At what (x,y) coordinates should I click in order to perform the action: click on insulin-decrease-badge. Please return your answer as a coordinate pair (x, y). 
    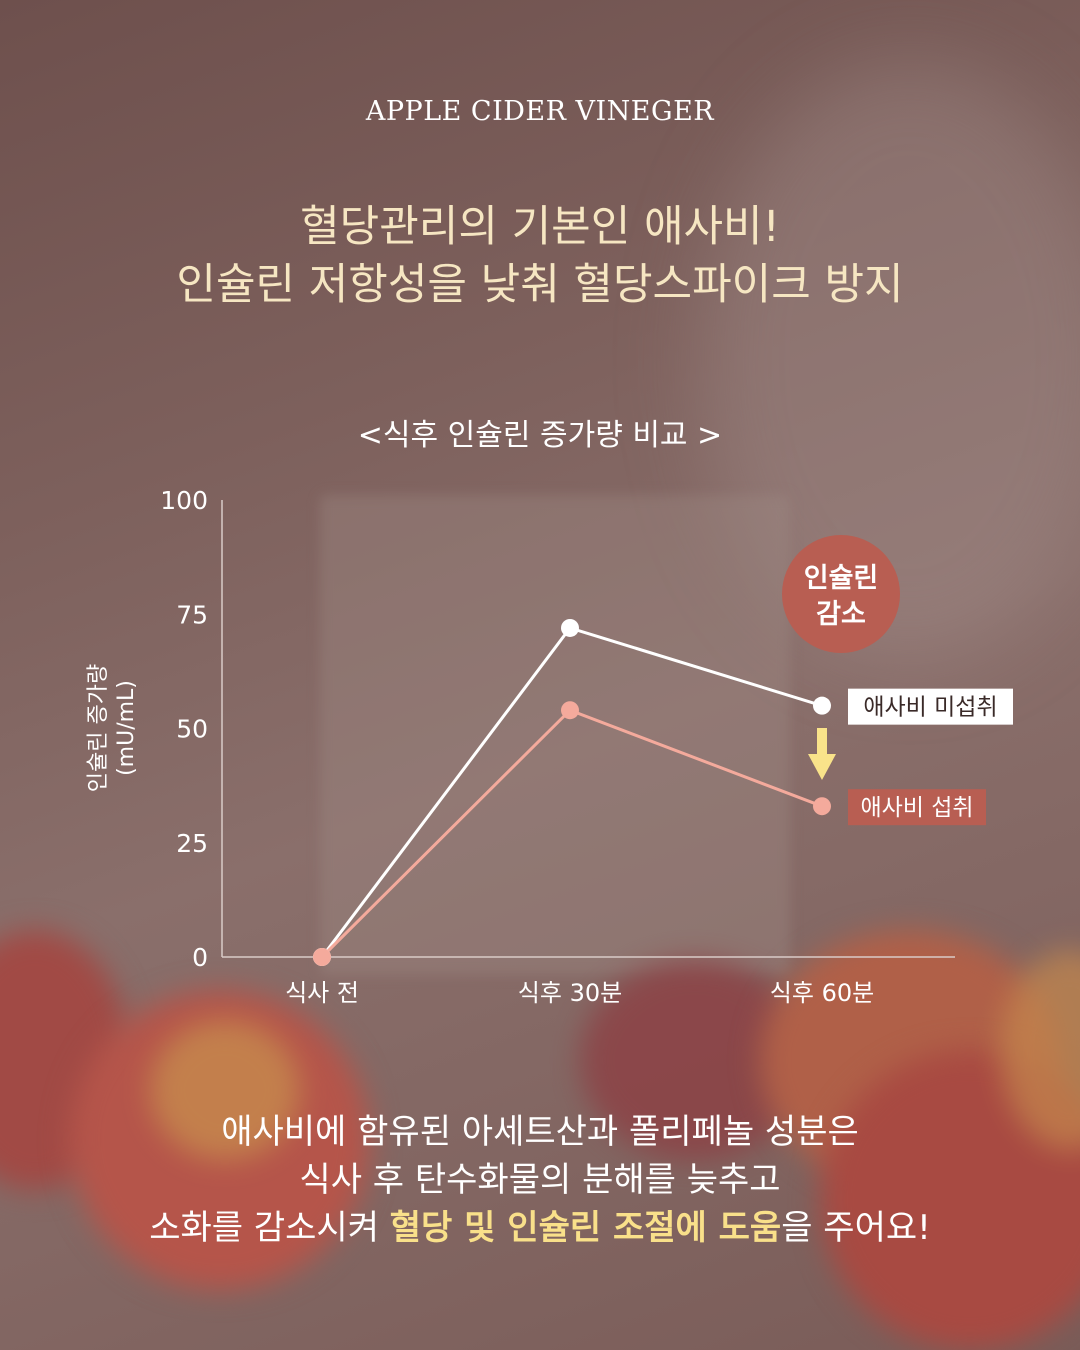
    Looking at the image, I should click on (841, 594).